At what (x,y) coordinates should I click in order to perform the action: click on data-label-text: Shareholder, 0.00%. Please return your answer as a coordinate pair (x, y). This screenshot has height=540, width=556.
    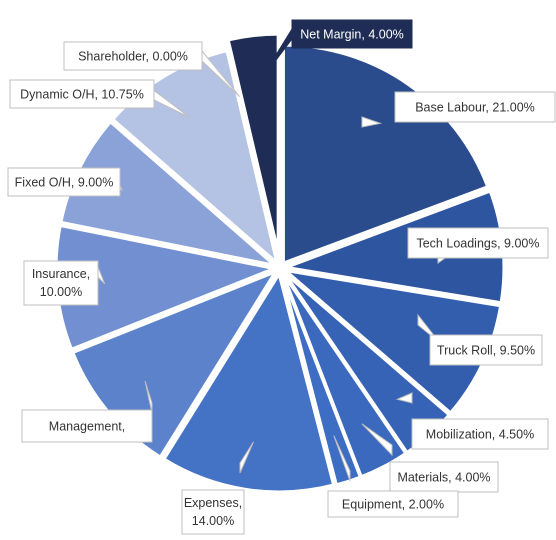
    Looking at the image, I should click on (133, 57).